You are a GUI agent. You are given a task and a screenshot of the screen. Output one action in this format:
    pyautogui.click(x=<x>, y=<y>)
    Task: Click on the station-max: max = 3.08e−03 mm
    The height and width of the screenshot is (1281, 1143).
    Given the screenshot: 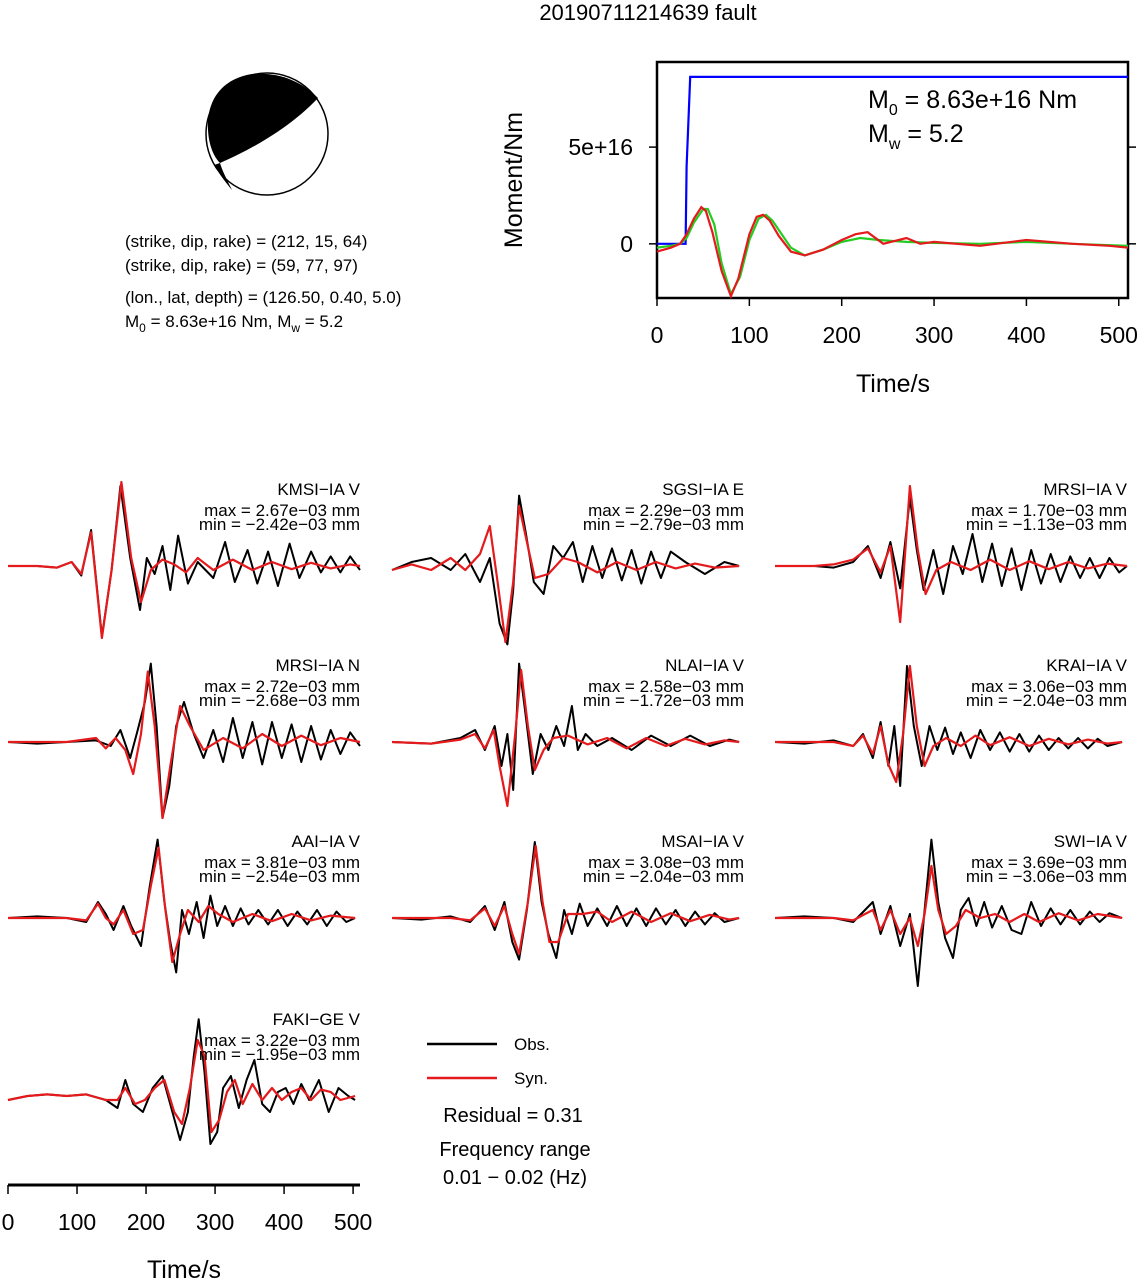 What is the action you would take?
    pyautogui.click(x=666, y=862)
    